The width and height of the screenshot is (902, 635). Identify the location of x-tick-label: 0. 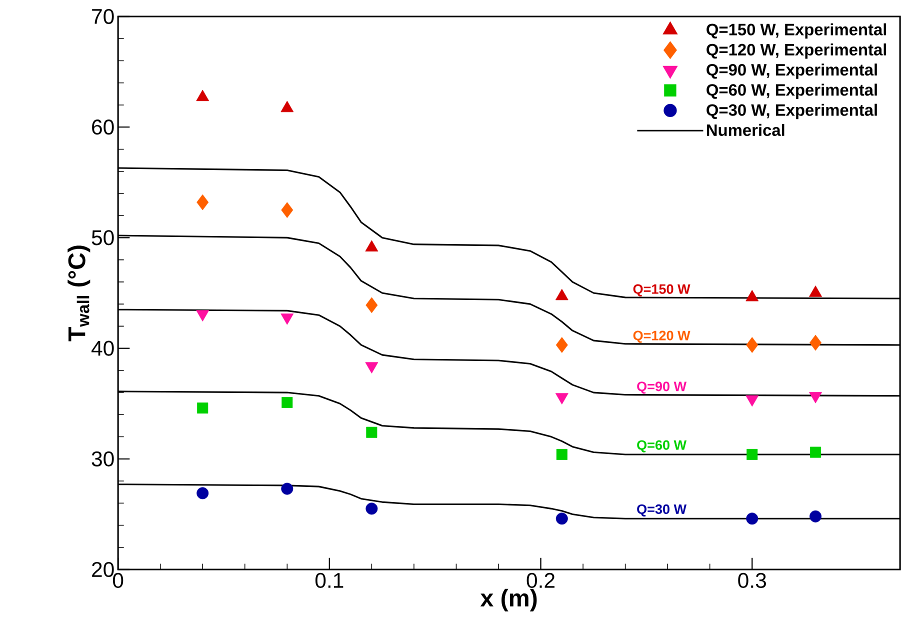
(118, 580).